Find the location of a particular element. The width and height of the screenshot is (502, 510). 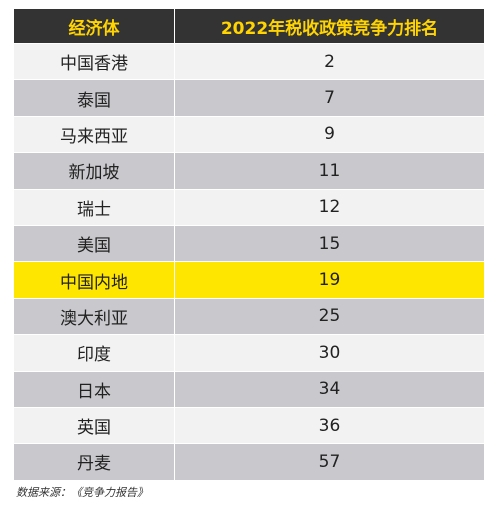

cell-rank: 36 is located at coordinates (329, 426).